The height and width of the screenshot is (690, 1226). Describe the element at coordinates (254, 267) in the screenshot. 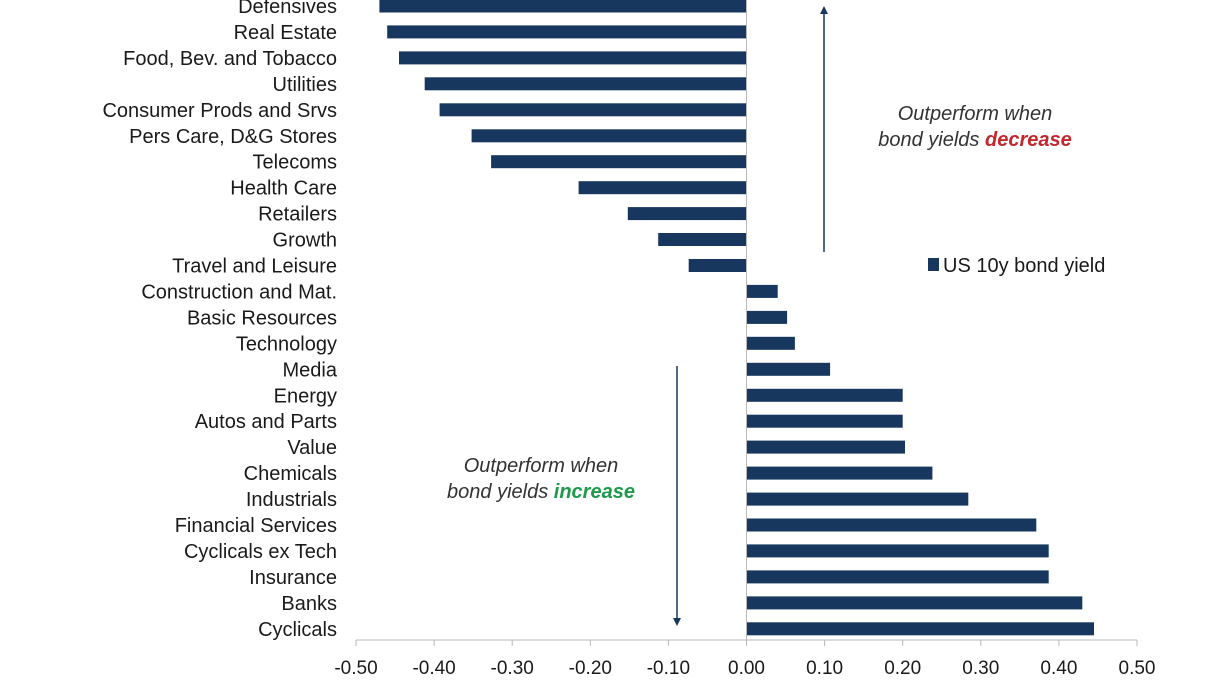

I see `category-label: Travel and Leisure` at that location.